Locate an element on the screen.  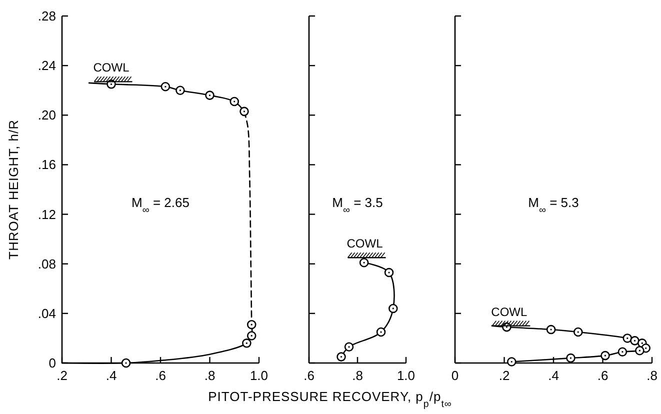
y-tick-label: .16 is located at coordinates (47, 164).